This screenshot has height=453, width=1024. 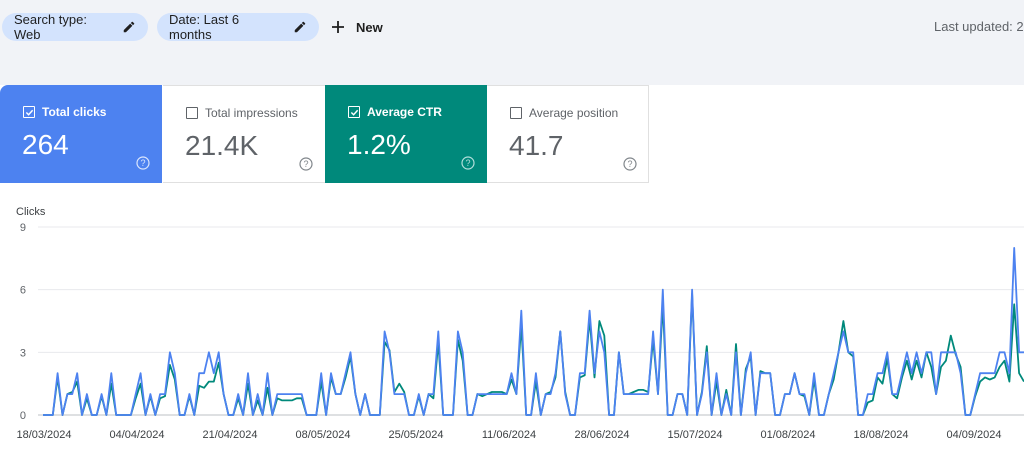 I want to click on date-range-chip: Date: Last 6 months, so click(x=238, y=27).